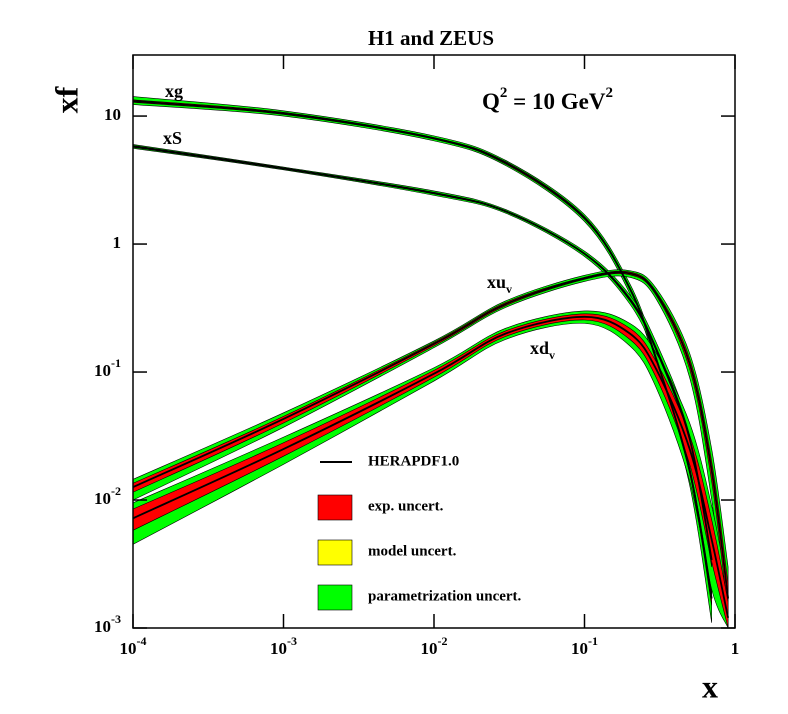 Image resolution: width=788 pixels, height=714 pixels. I want to click on x-tick-label: 10⁻², so click(434, 646).